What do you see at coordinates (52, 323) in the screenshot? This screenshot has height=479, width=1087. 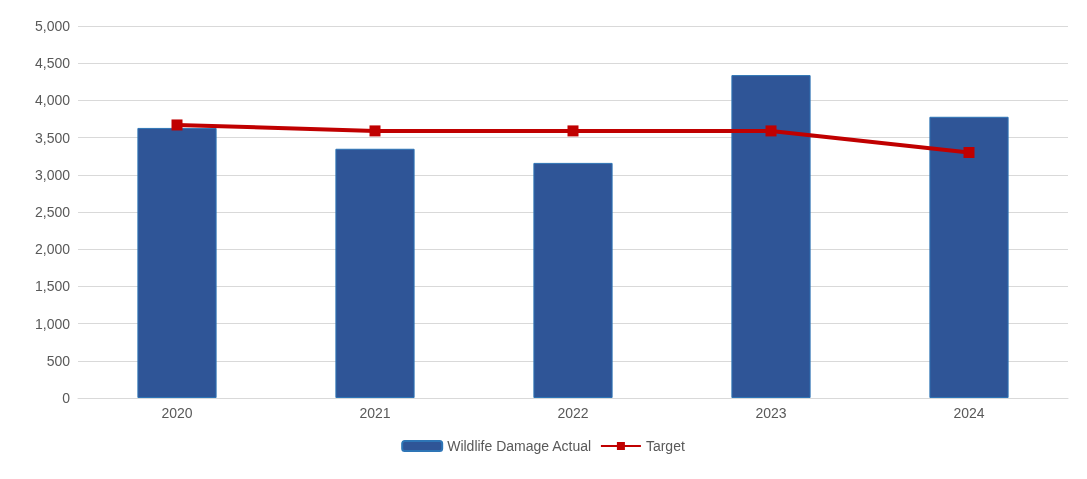 I see `y-tick-label: 1,000` at bounding box center [52, 323].